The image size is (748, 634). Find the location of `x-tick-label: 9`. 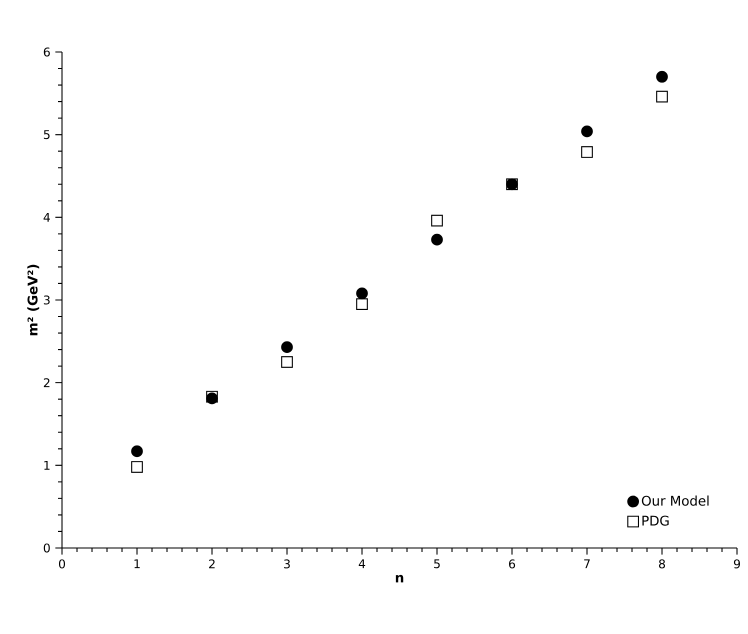

x-tick-label: 9 is located at coordinates (737, 563).